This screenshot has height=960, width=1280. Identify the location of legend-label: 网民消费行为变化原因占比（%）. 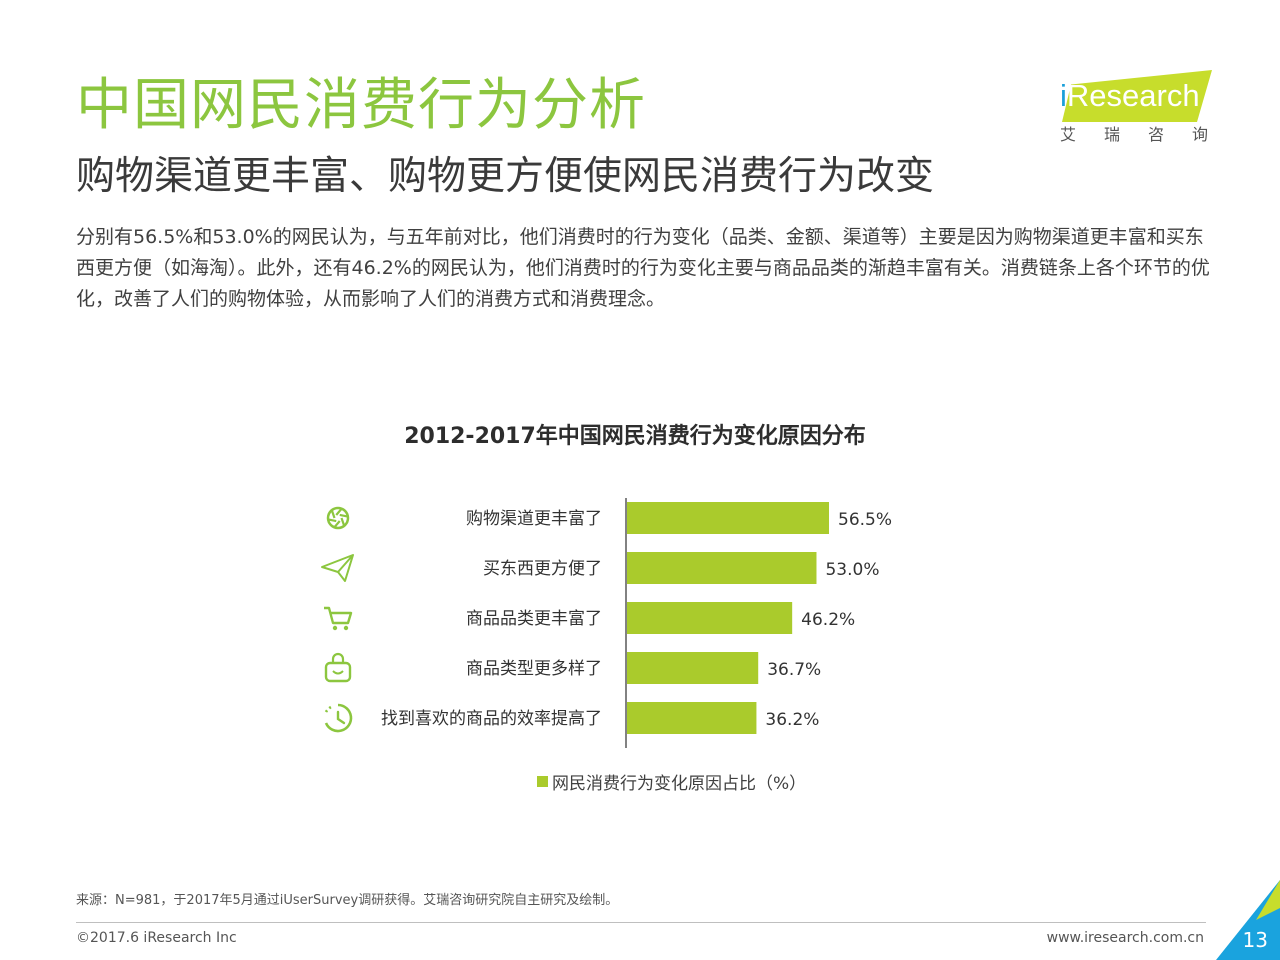
(679, 783).